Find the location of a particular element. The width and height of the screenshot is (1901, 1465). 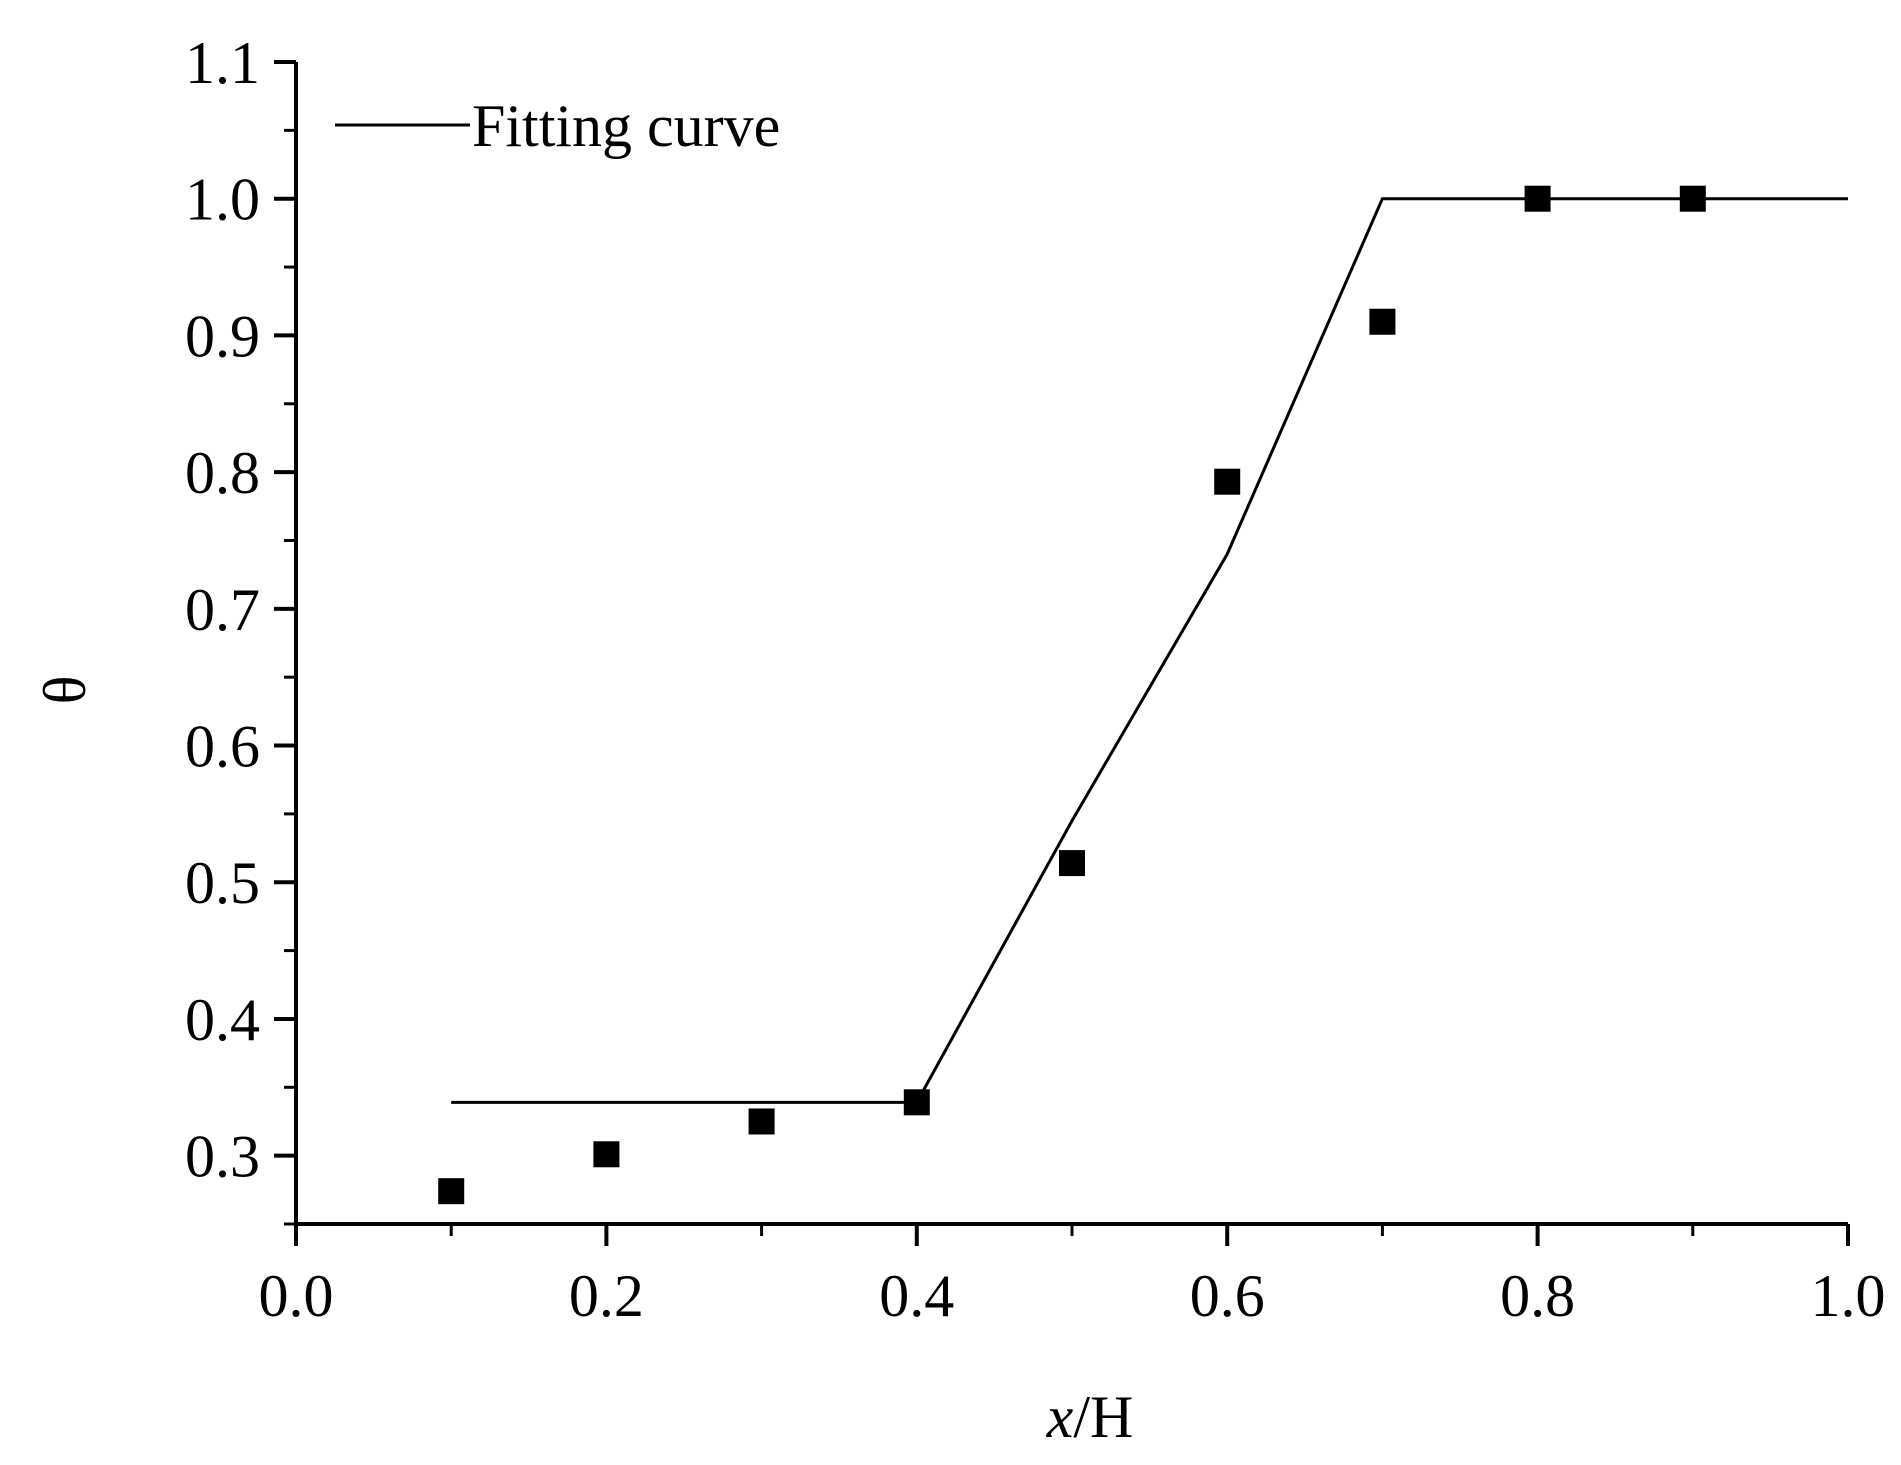

y-tick-label: 0.5 is located at coordinates (222, 883).